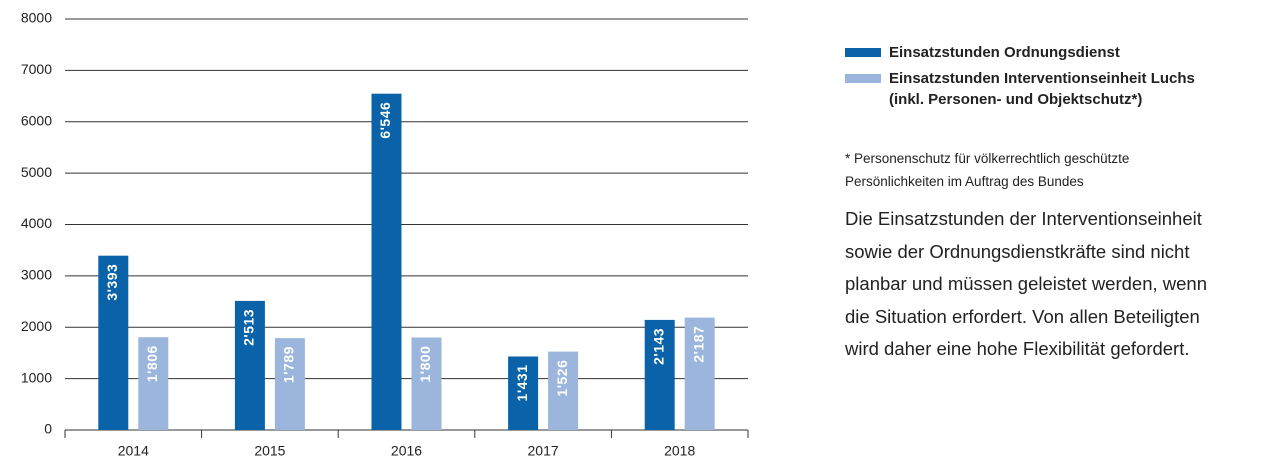 Image resolution: width=1282 pixels, height=463 pixels. Describe the element at coordinates (698, 344) in the screenshot. I see `data-label: 2'187` at that location.